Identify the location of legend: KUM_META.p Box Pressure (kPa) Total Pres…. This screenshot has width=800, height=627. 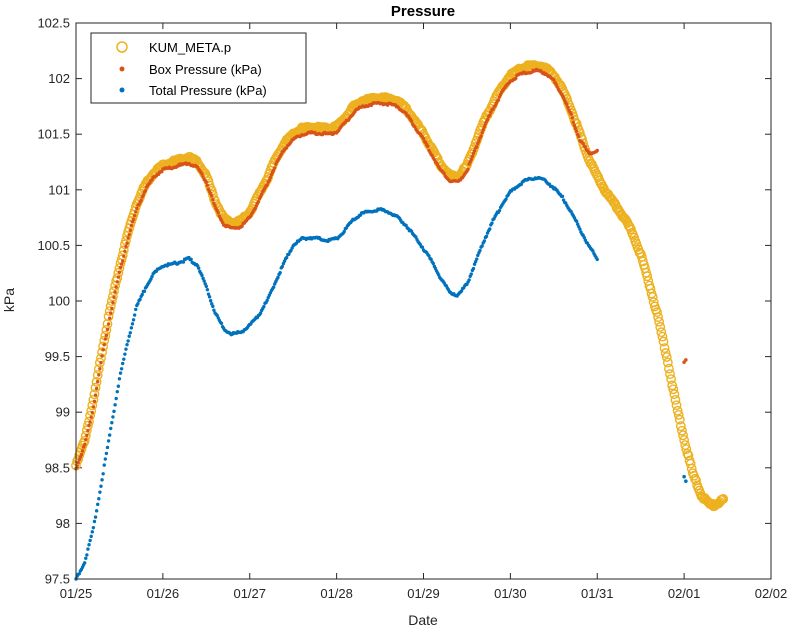
(198, 68).